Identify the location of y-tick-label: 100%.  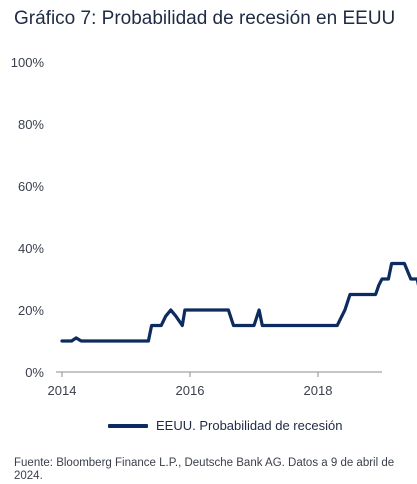
(28, 62).